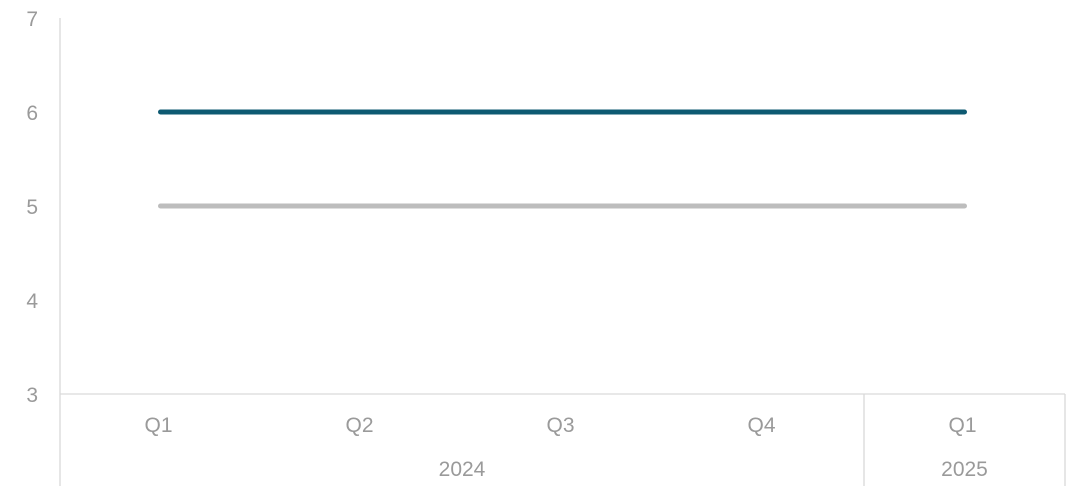 The height and width of the screenshot is (486, 1076). Describe the element at coordinates (32, 301) in the screenshot. I see `y-tick-label: 4` at that location.